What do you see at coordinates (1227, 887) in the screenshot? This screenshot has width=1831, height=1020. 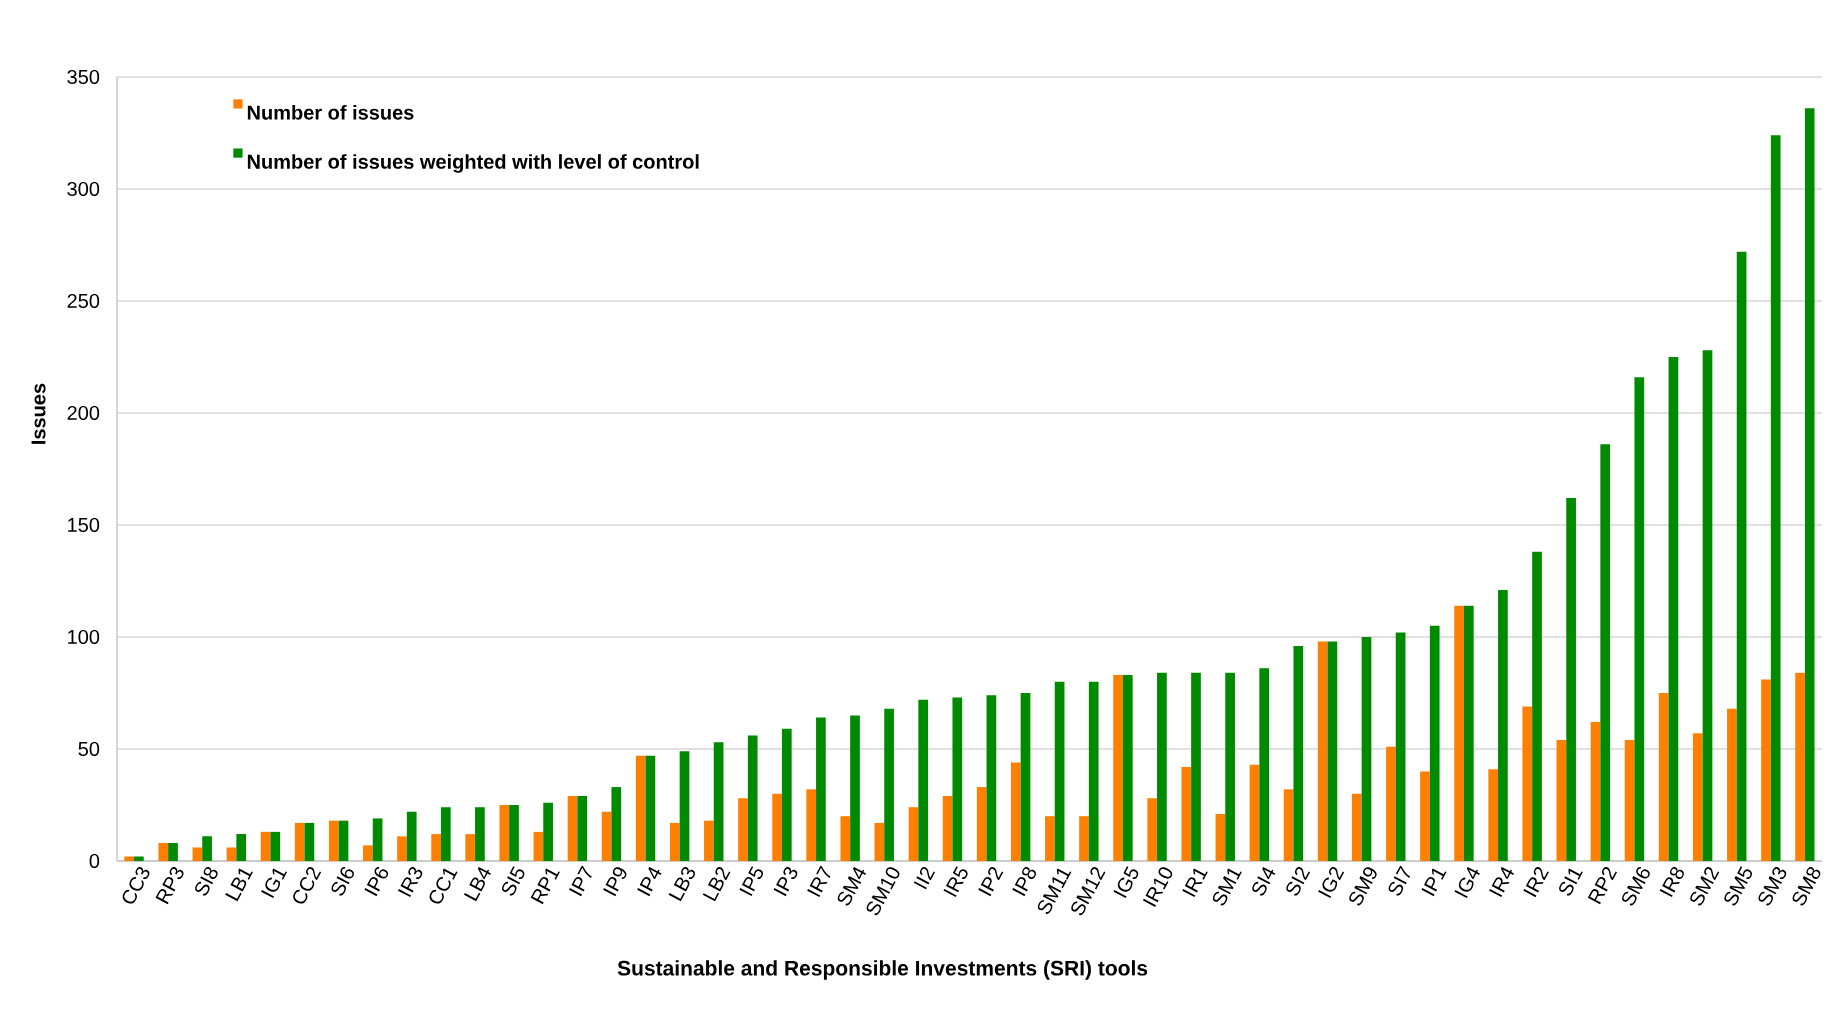 I see `x-tick-label: SM1` at bounding box center [1227, 887].